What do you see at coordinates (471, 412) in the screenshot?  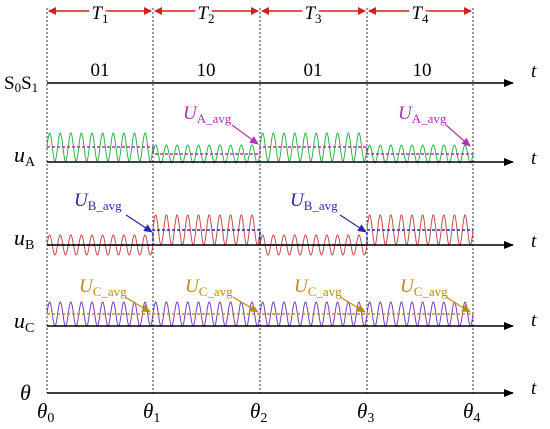 I see `theta-label-4: θ4` at bounding box center [471, 412].